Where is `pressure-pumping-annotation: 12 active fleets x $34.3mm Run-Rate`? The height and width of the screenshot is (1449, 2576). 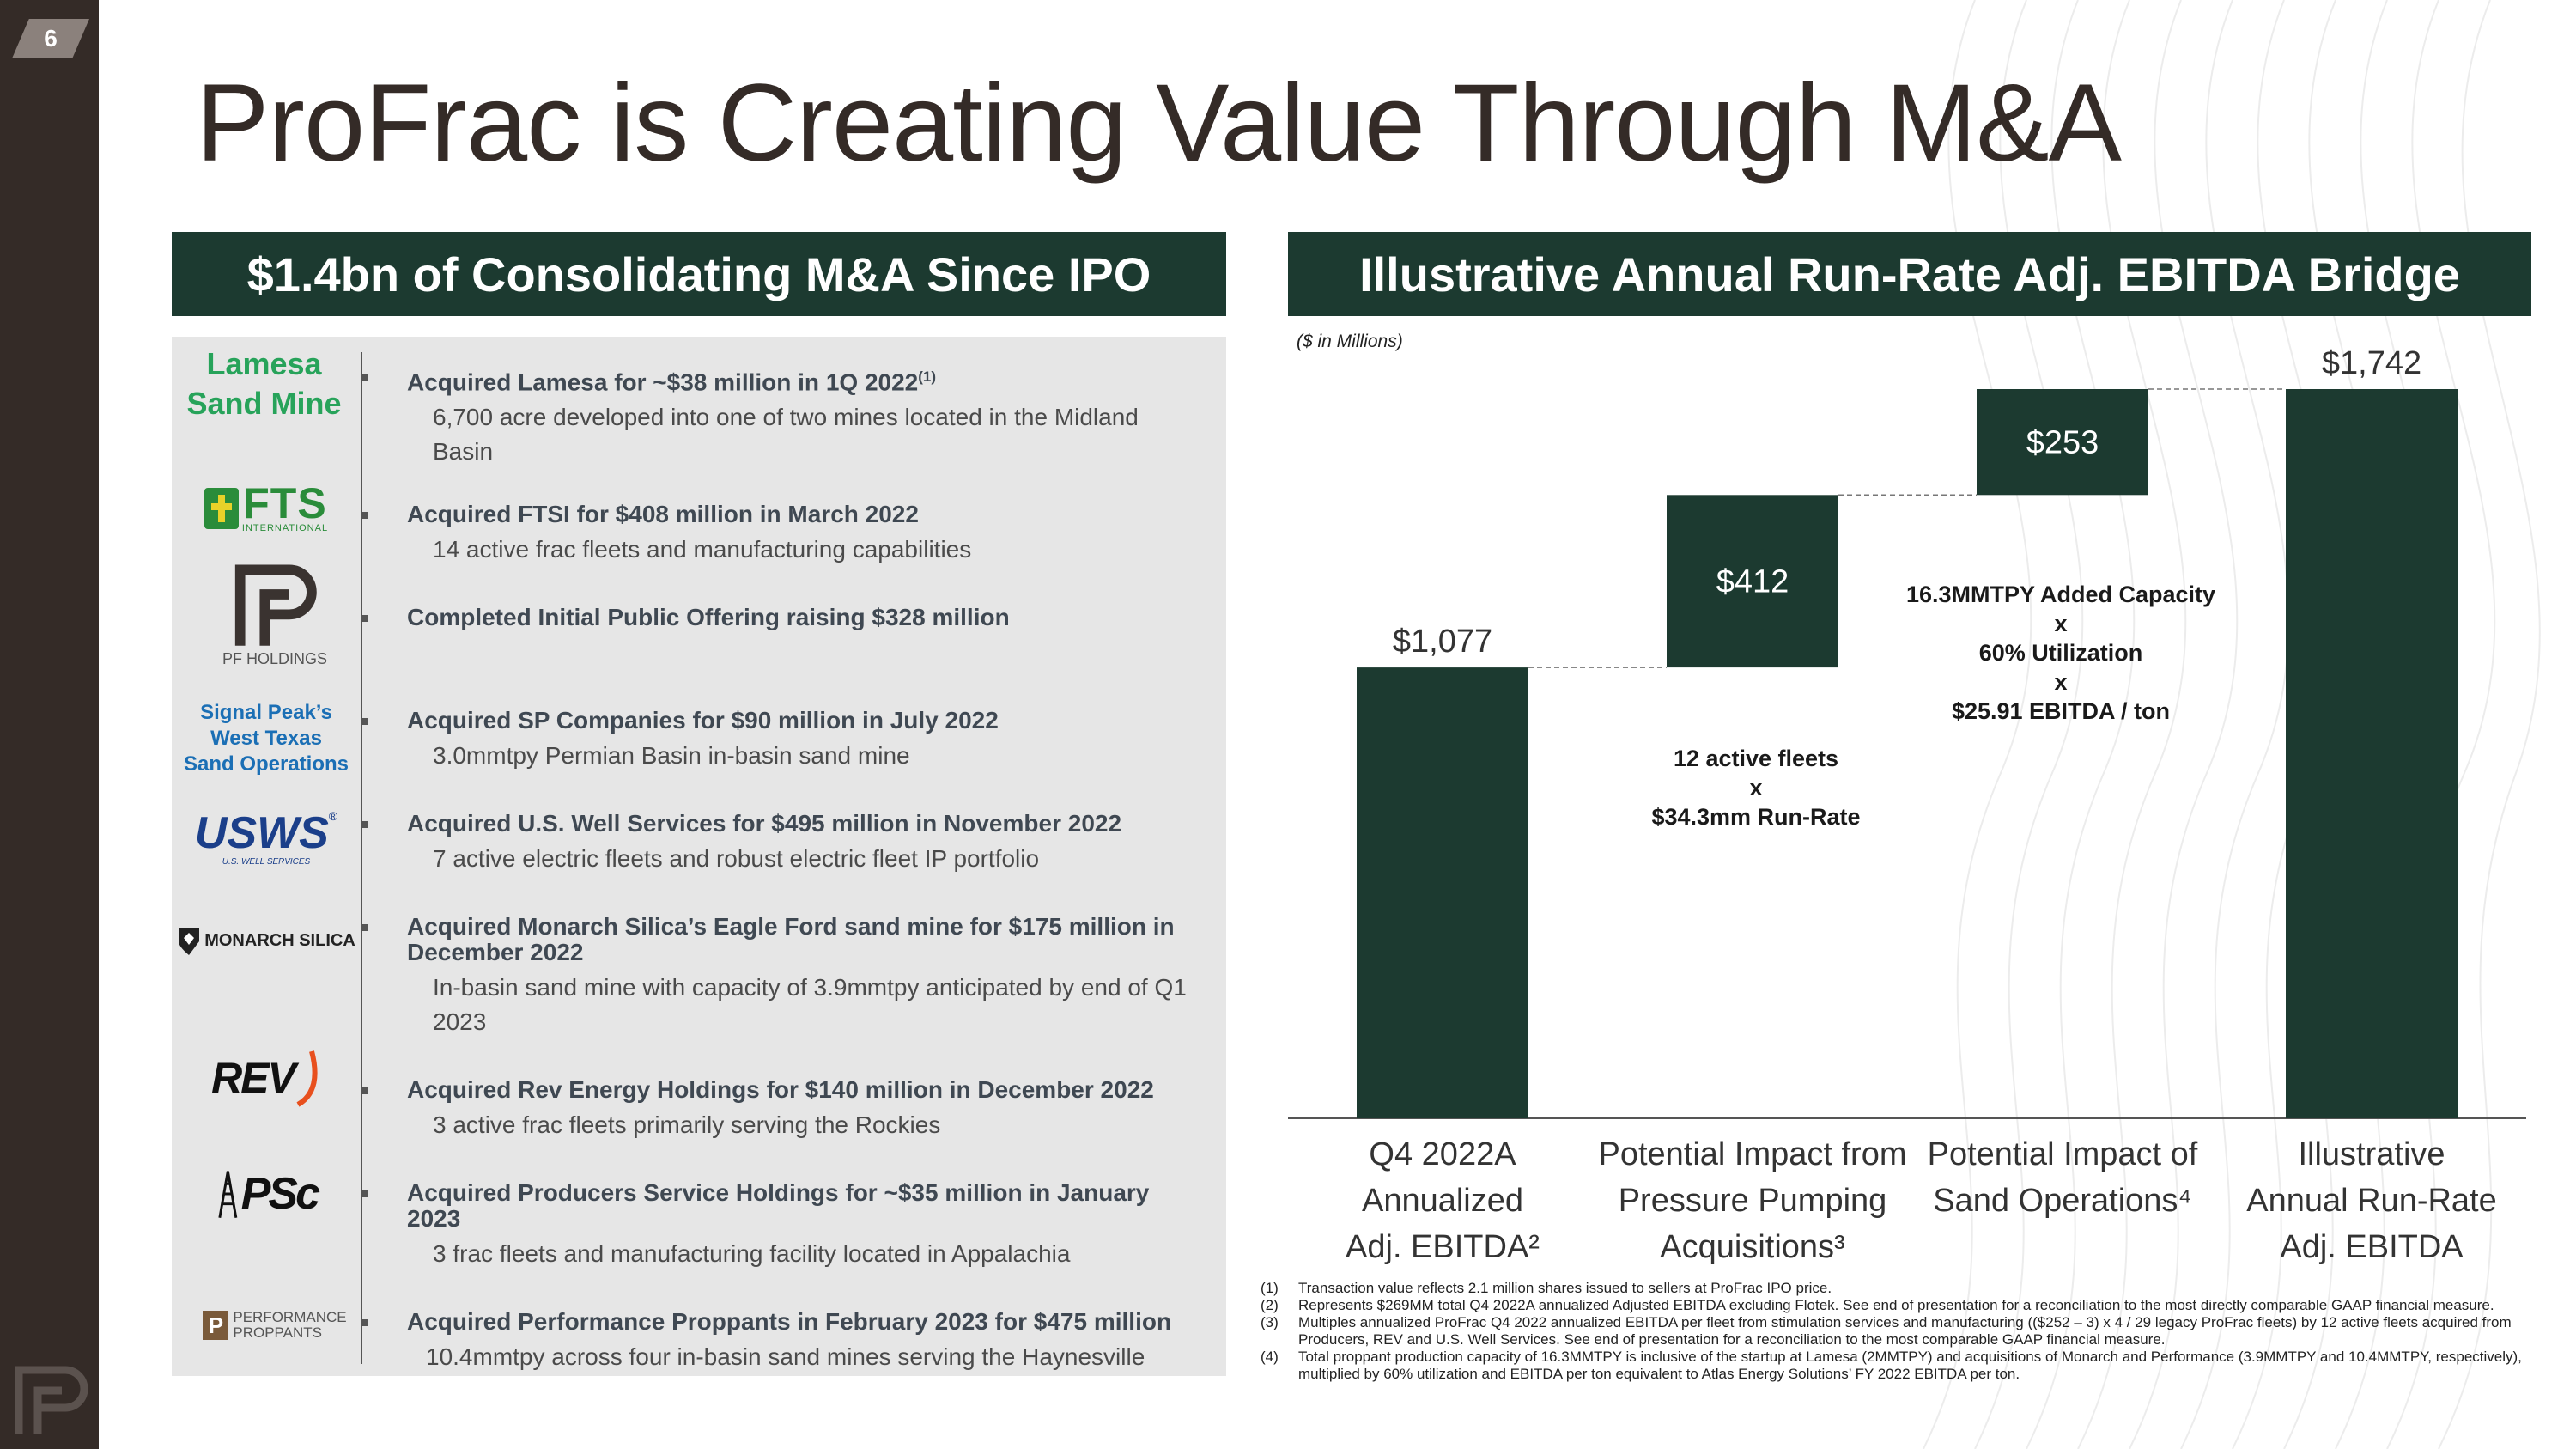 pressure-pumping-annotation: 12 active fleets x $34.3mm Run-Rate is located at coordinates (1756, 787).